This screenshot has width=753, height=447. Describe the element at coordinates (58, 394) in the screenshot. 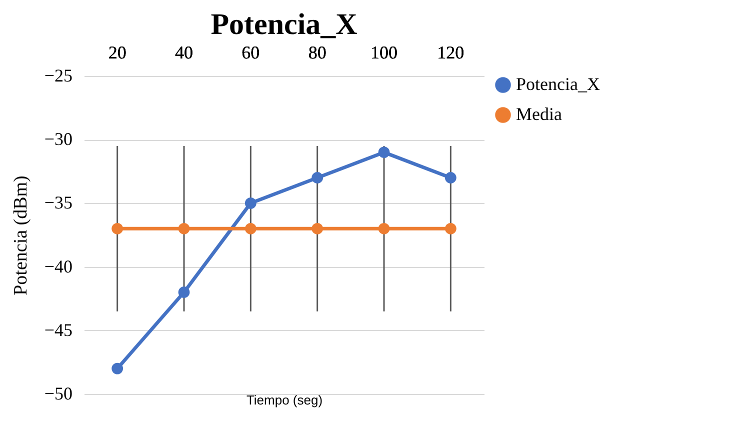

I see `y-tick-label: −50` at that location.